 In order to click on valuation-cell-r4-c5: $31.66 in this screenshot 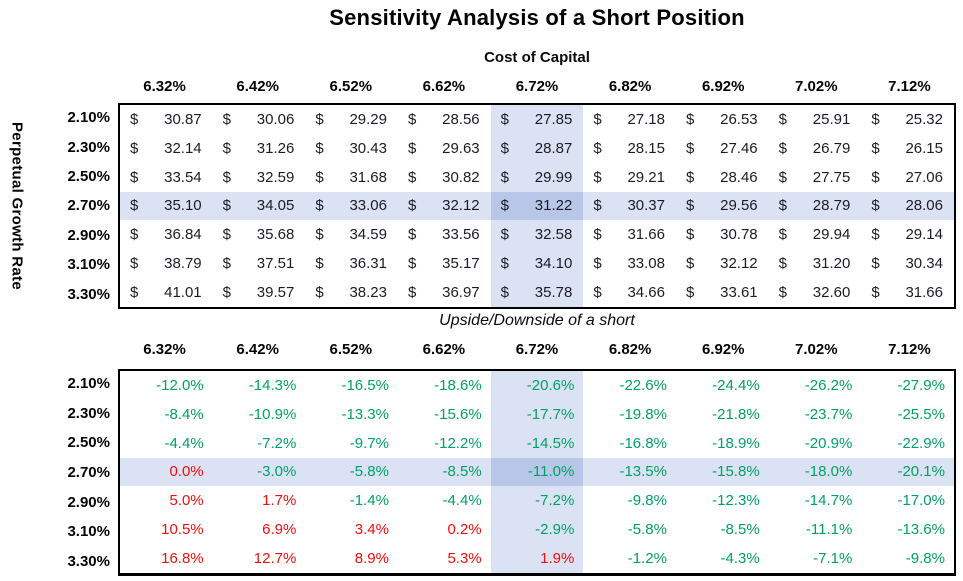, I will do `click(629, 234)`.